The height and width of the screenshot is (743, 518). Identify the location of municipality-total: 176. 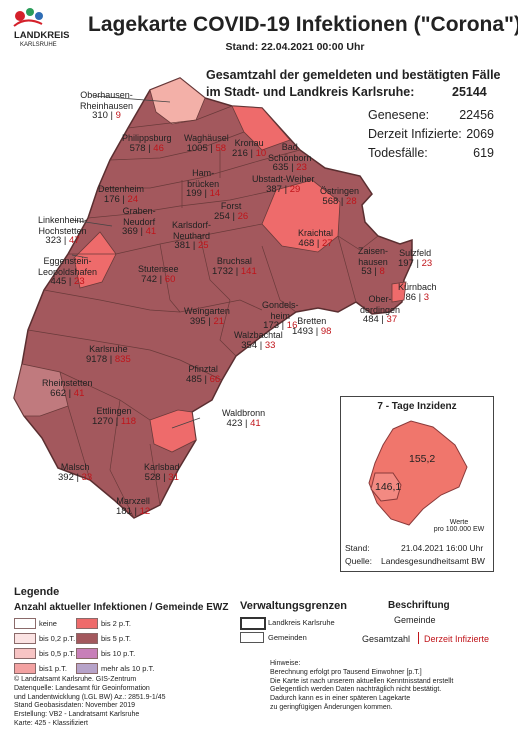
(111, 199).